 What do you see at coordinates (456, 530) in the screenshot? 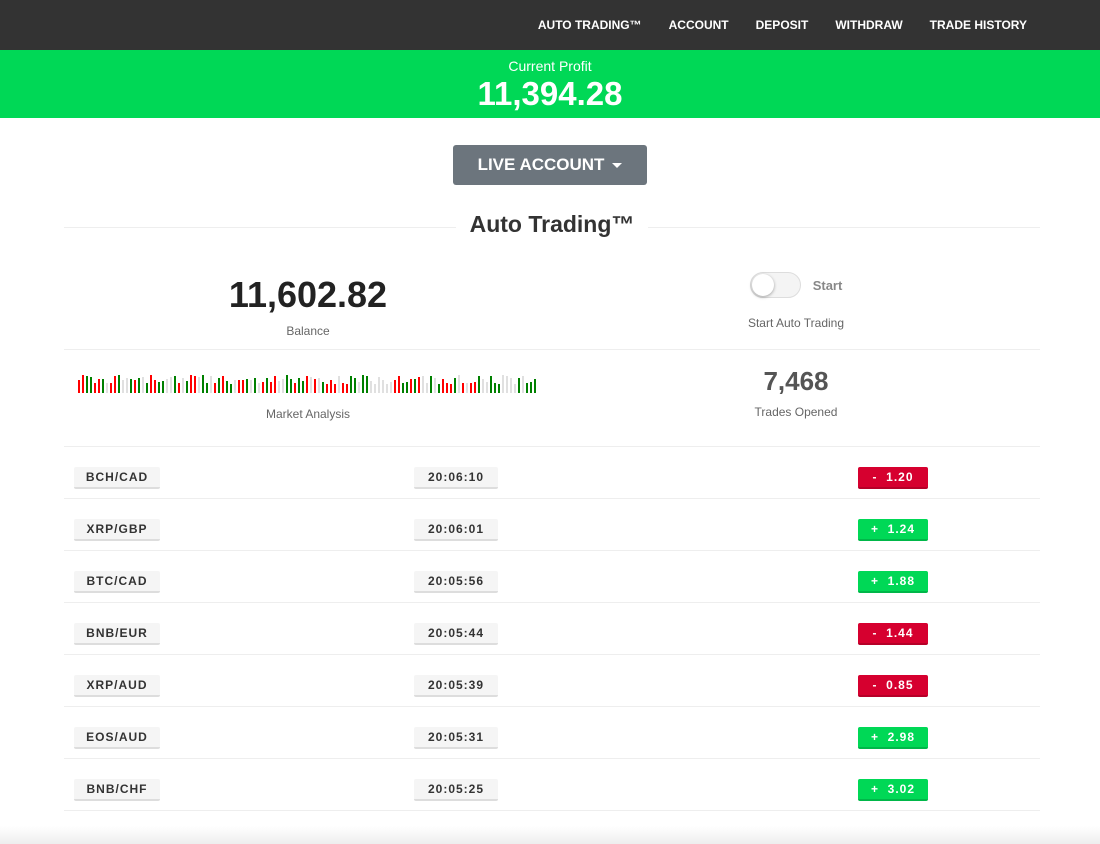
I see `trade-time: 20:06:01` at bounding box center [456, 530].